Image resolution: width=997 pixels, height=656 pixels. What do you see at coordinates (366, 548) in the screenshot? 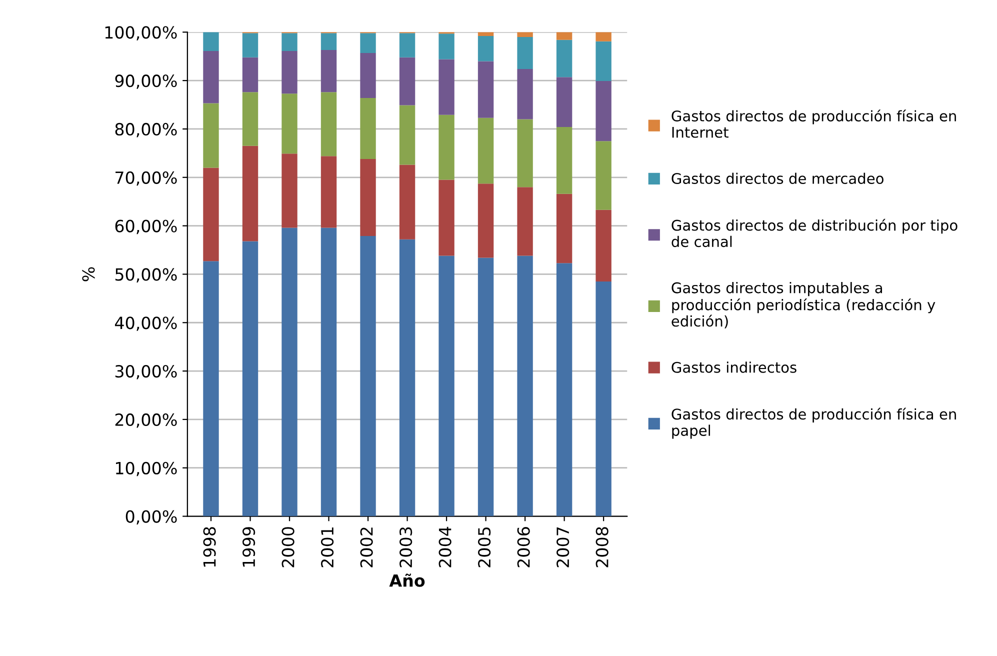
I see `x-tick-label: 2002` at bounding box center [366, 548].